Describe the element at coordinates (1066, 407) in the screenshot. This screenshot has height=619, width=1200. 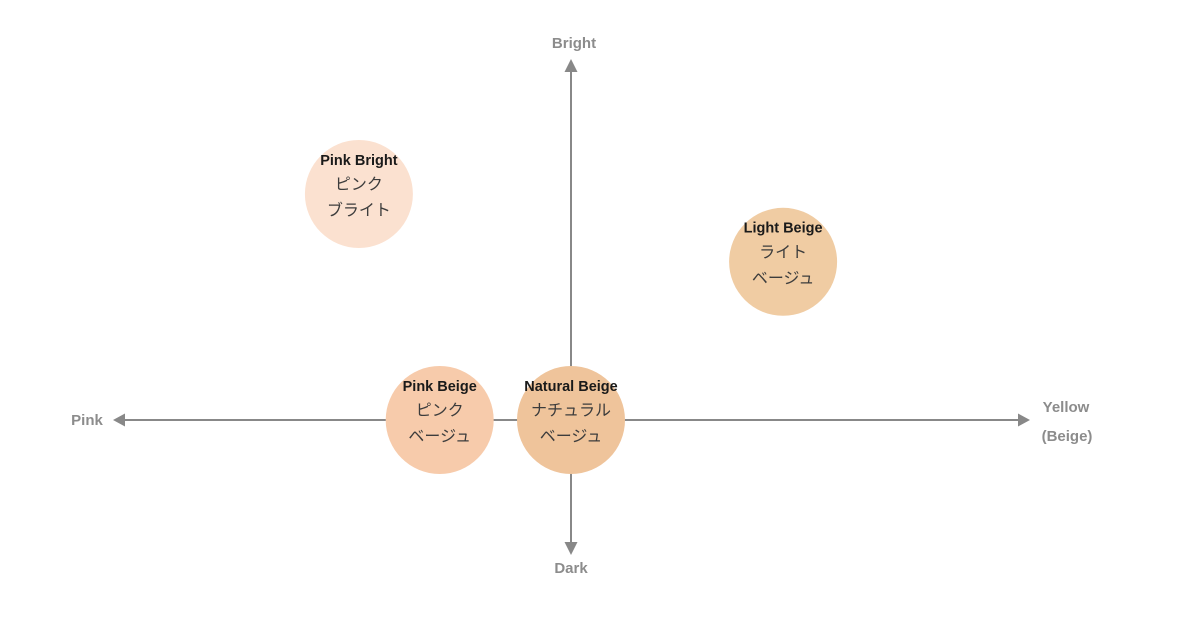
I see `axis-label-yellow: Yellow` at that location.